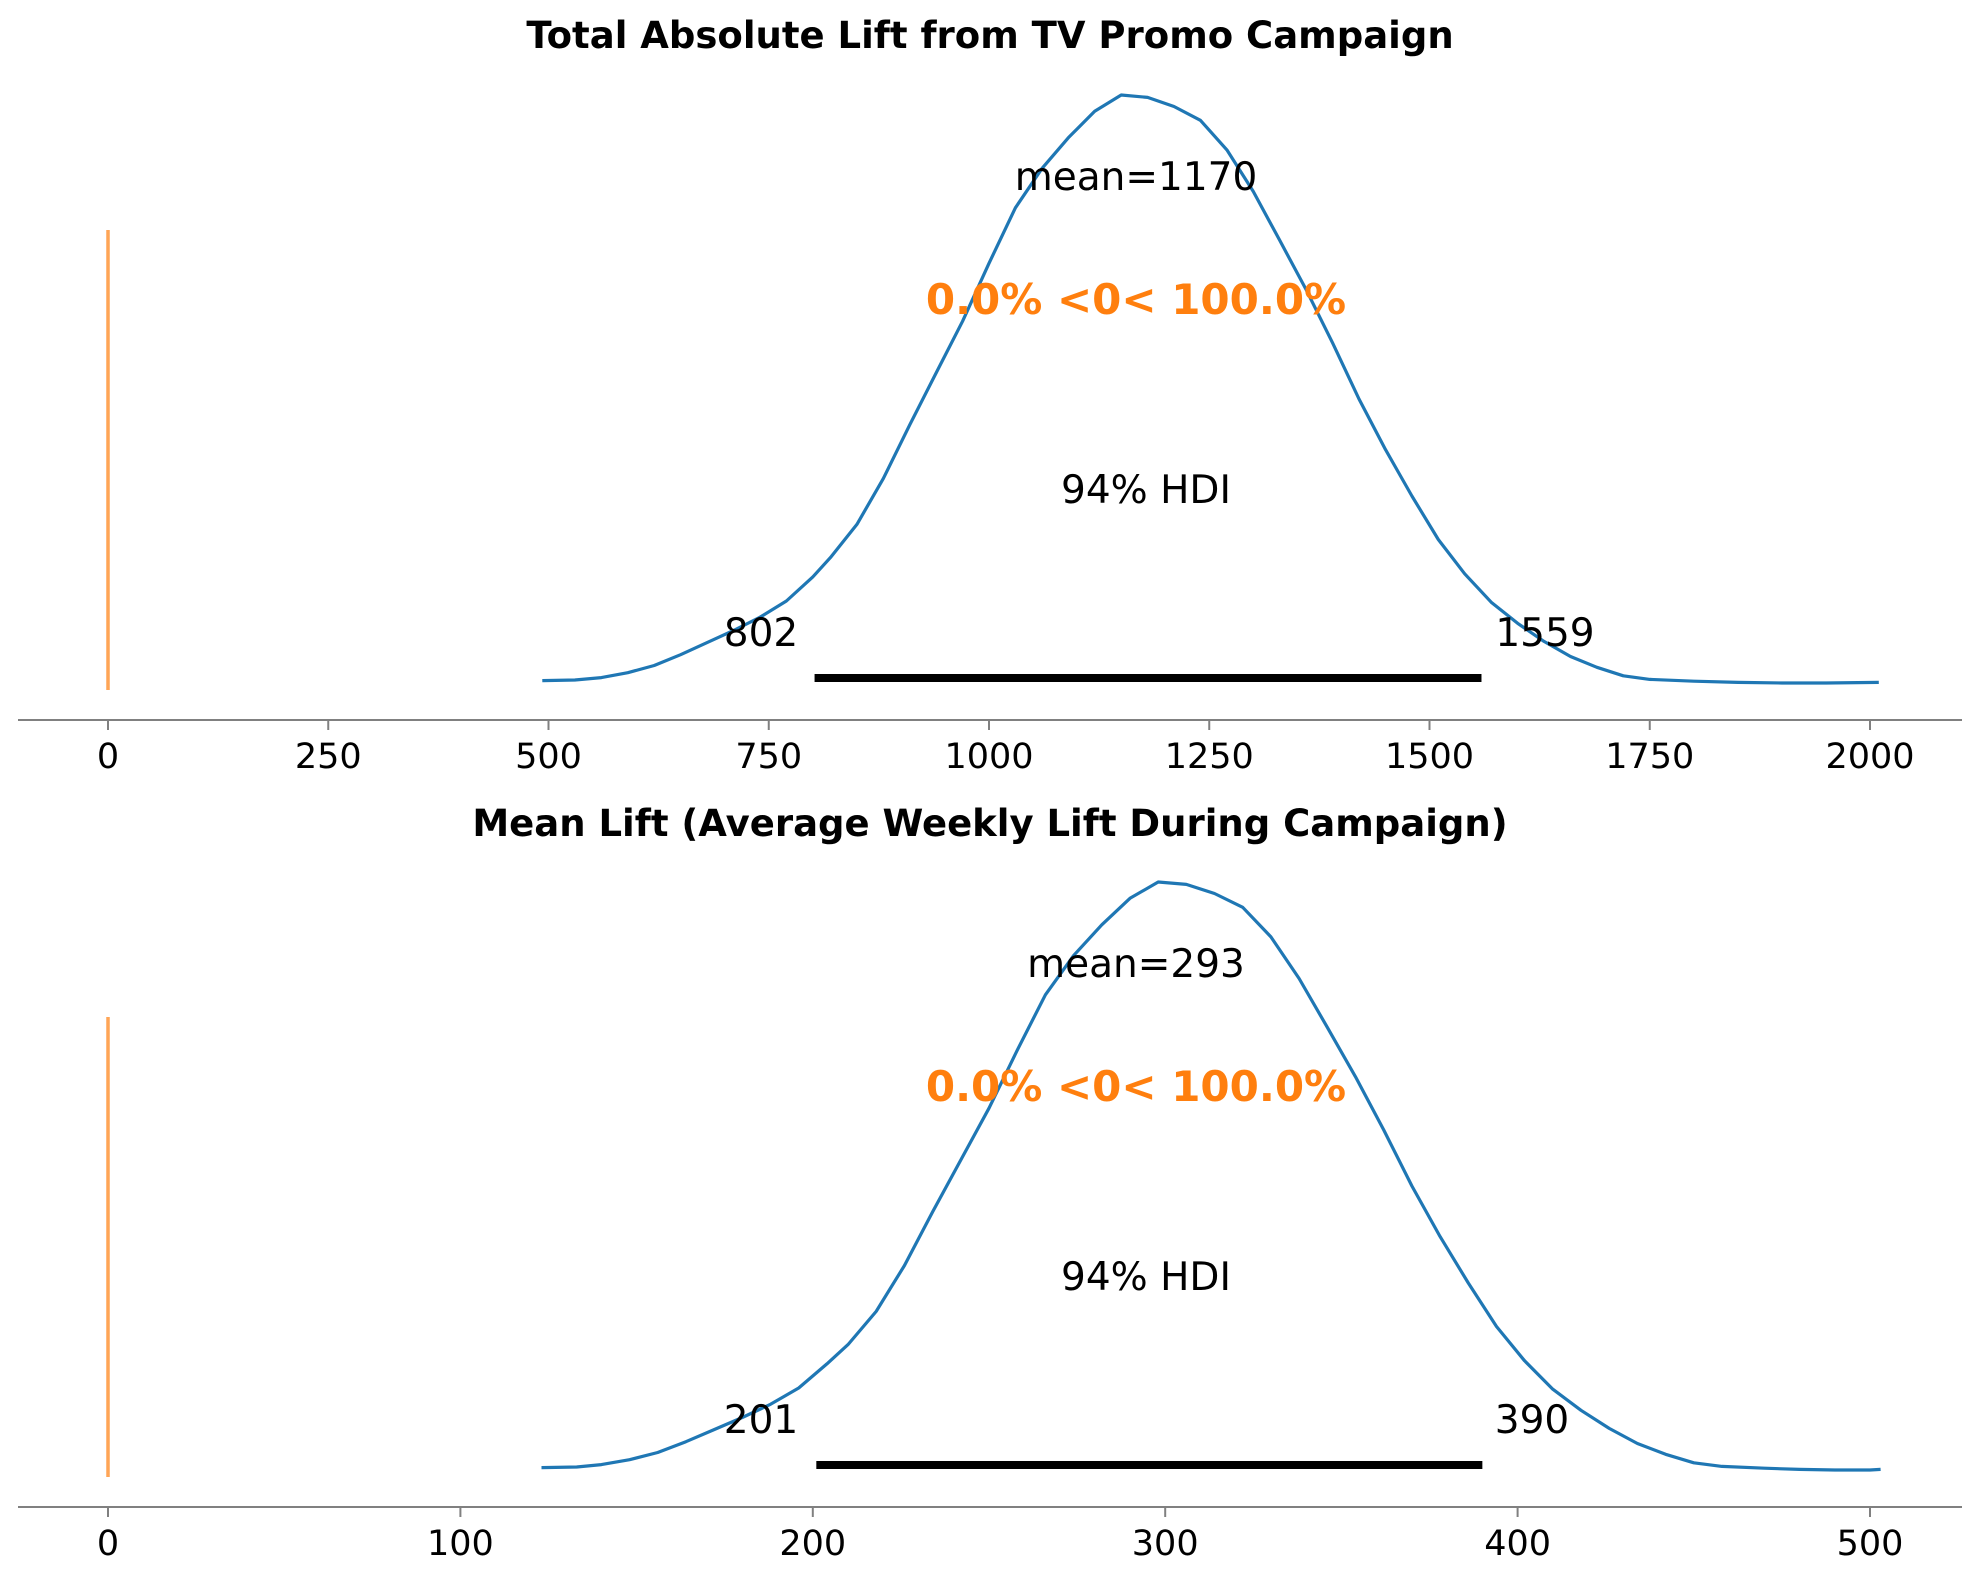 This screenshot has height=1580, width=1980. Describe the element at coordinates (1209, 757) in the screenshot. I see `x-tick-label: 1250` at that location.